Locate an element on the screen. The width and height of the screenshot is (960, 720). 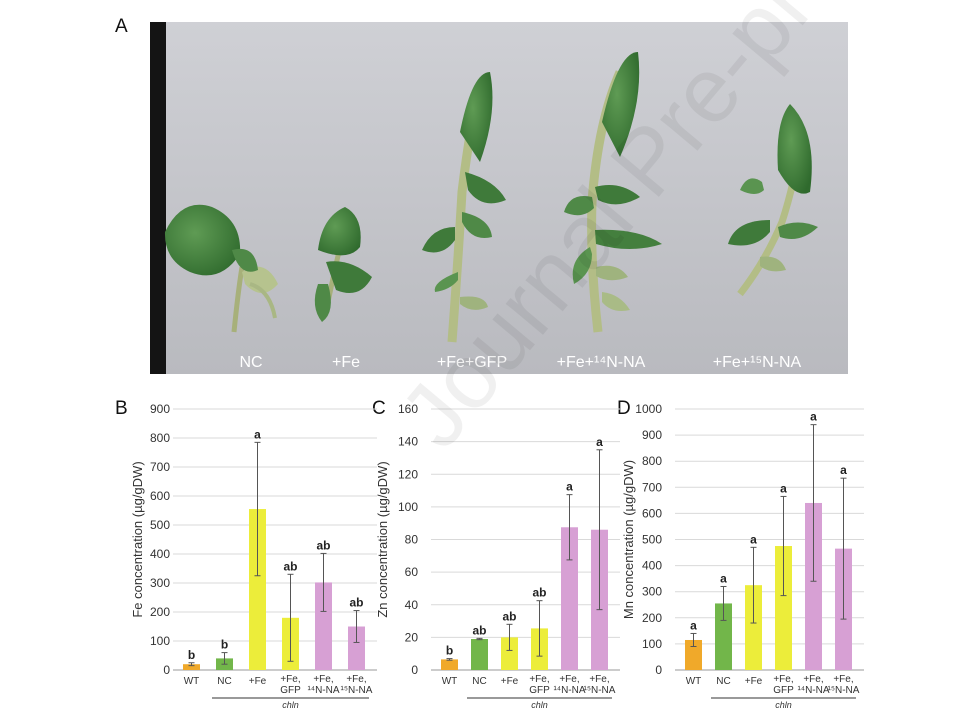
photo-label-nc: NC is located at coordinates (250, 362).